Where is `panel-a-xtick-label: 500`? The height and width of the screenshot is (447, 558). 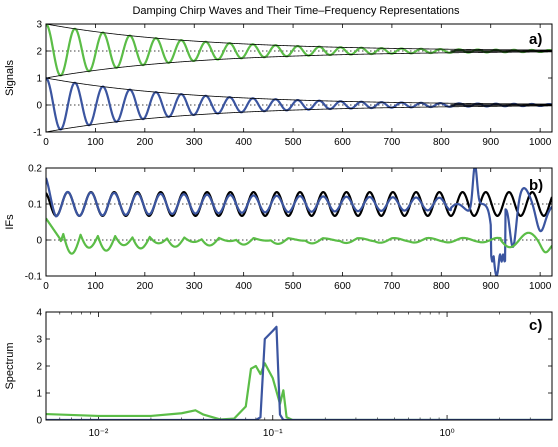
panel-a-xtick-label: 500 is located at coordinates (293, 142).